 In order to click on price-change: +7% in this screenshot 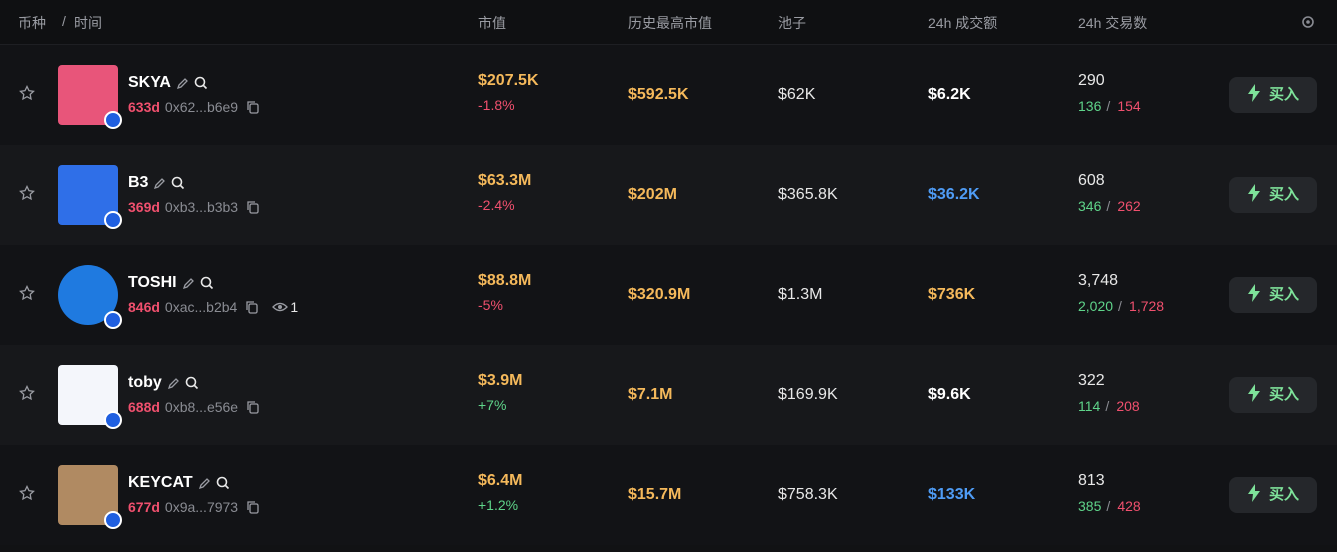, I will do `click(492, 405)`.